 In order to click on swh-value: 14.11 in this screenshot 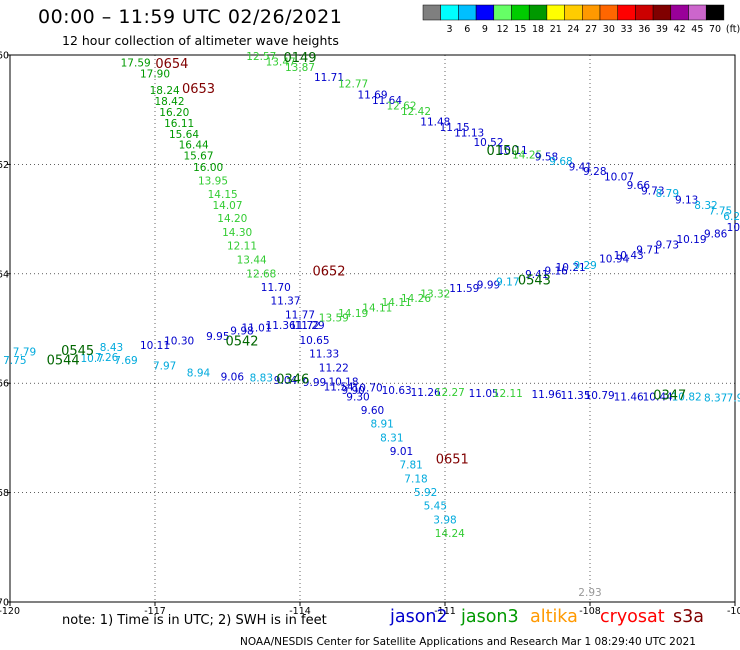, I will do `click(377, 309)`.